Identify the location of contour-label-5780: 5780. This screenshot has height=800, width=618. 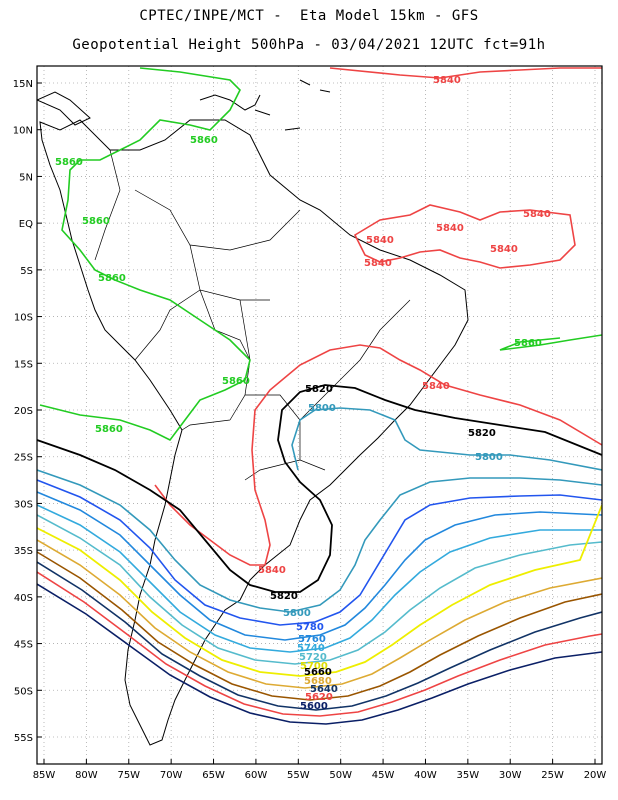
(310, 627).